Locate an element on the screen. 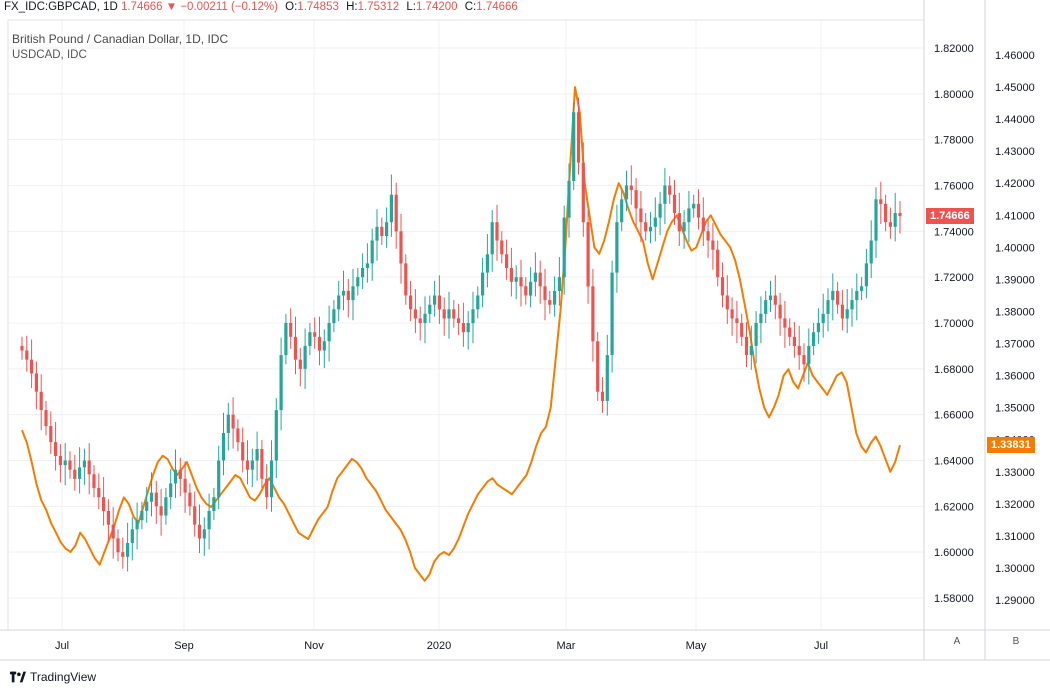  open-value: 1.74853 is located at coordinates (318, 7).